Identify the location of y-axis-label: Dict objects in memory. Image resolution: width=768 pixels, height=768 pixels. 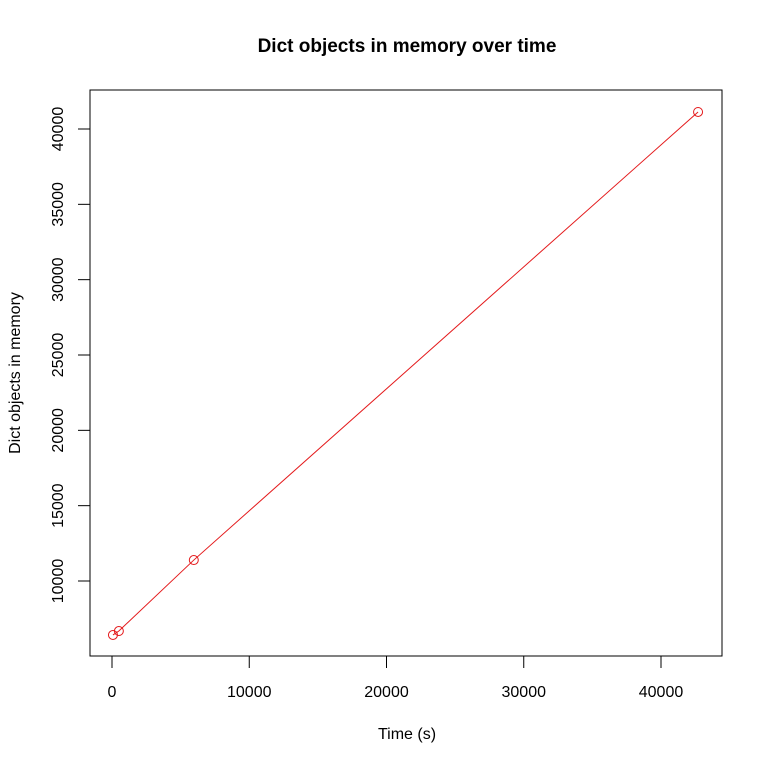
(15, 373).